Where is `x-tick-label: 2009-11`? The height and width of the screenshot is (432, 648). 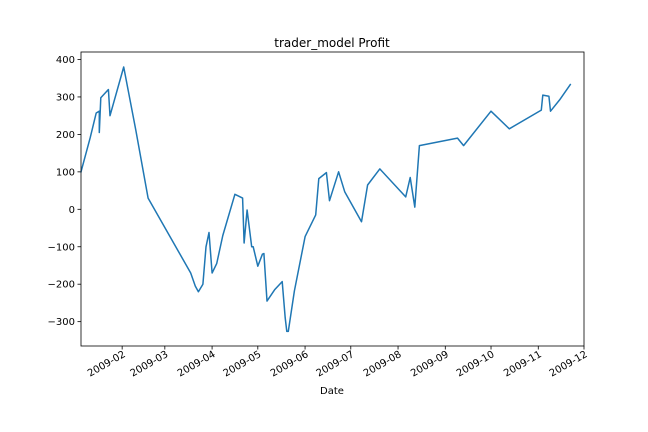
x-tick-label: 2009-11 is located at coordinates (523, 364).